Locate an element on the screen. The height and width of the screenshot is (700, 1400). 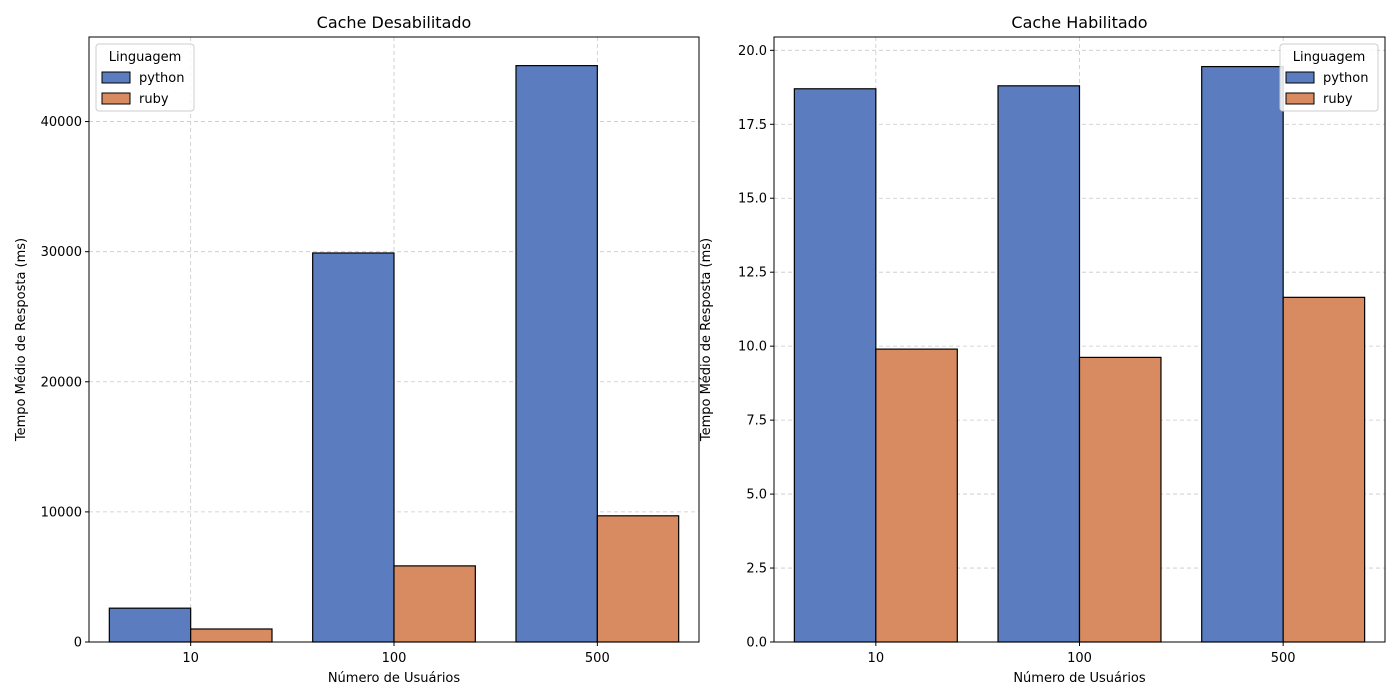
y-tick-label: 5.0 is located at coordinates (756, 495).